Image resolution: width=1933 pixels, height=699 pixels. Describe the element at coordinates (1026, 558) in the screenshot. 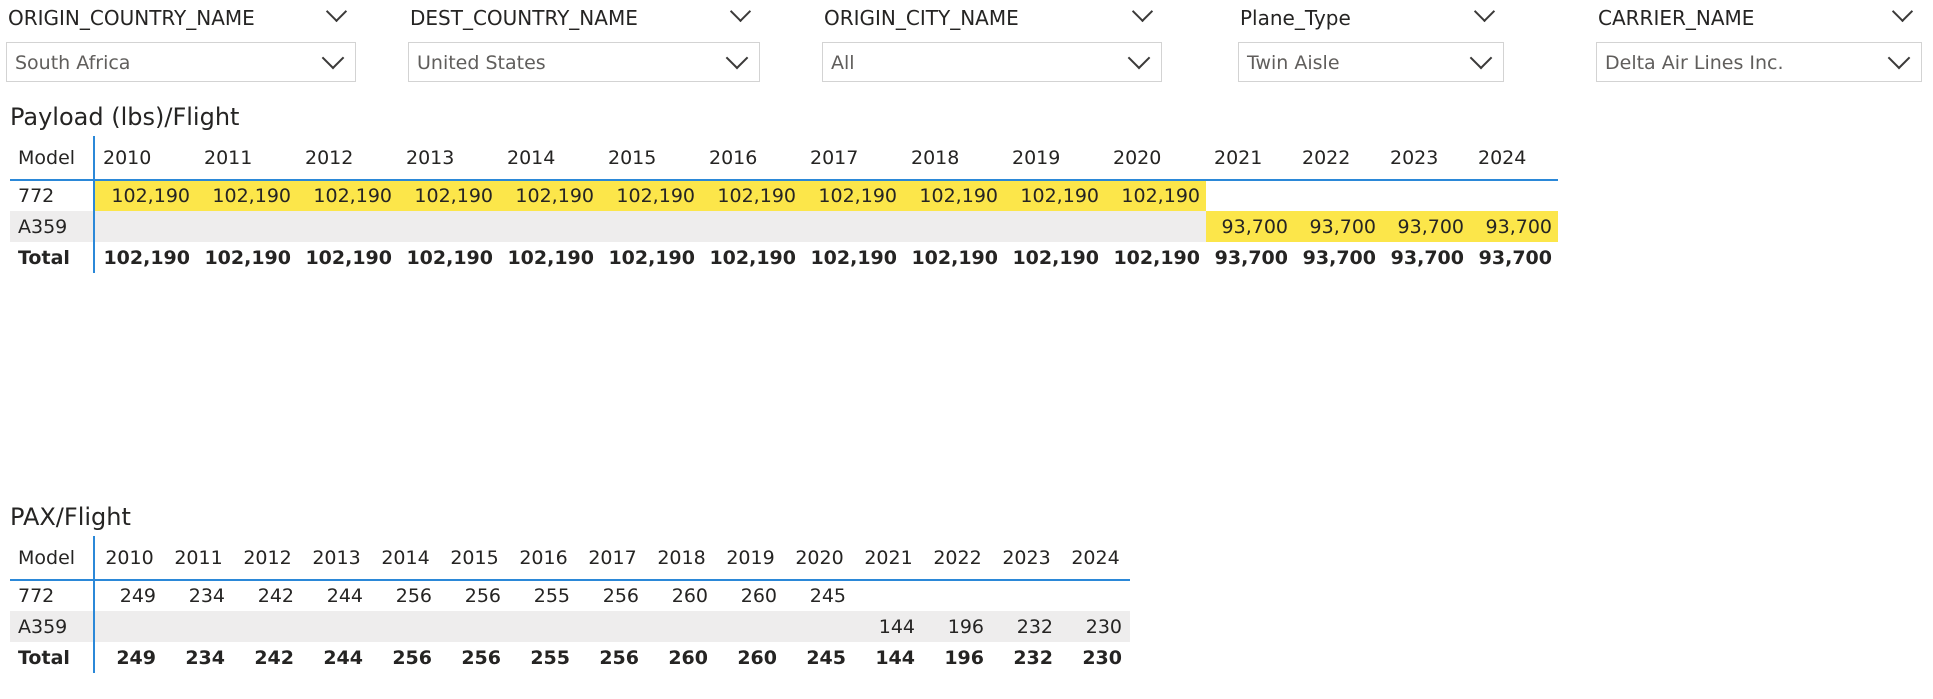

I see `column-header-year: 2023` at that location.